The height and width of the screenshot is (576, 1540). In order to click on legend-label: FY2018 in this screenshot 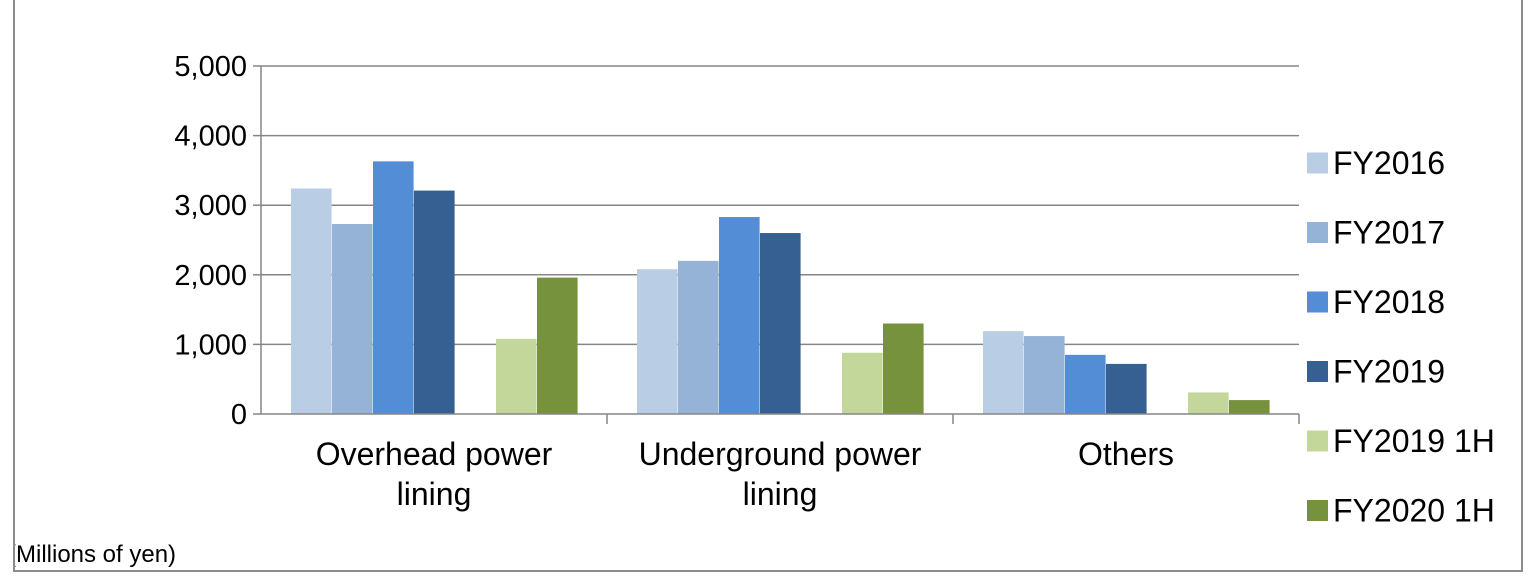, I will do `click(1389, 302)`.